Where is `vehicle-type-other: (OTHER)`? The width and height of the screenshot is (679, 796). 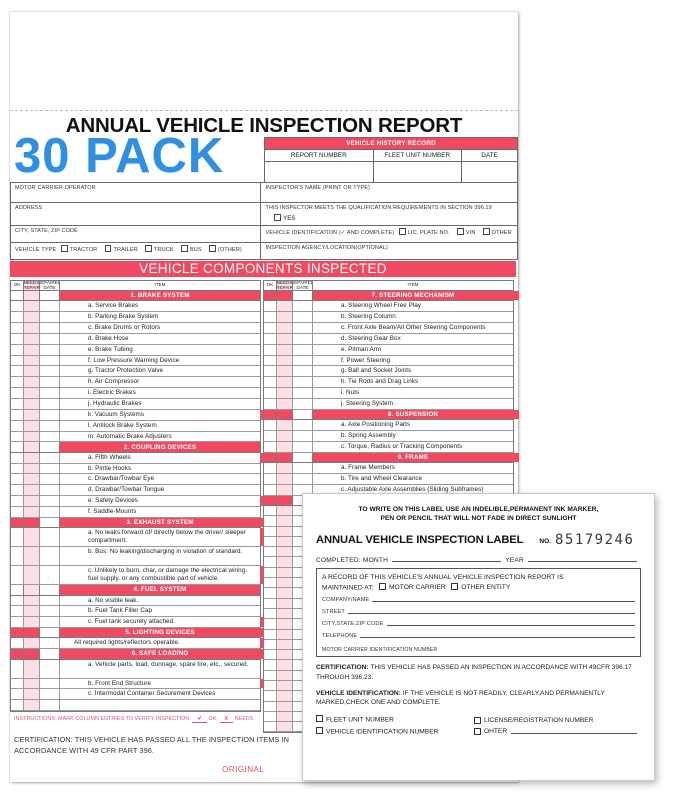
vehicle-type-other: (OTHER) is located at coordinates (225, 249).